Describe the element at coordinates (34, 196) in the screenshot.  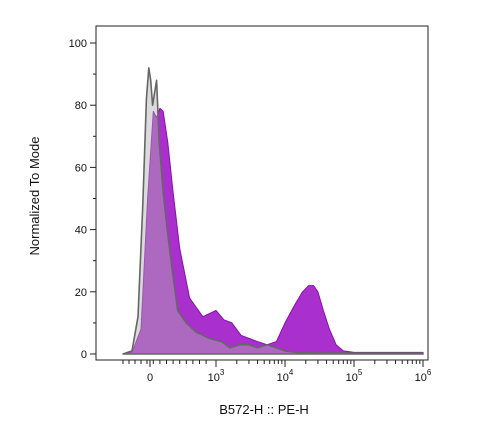
I see `y-axis-title: Normalized To Mode` at that location.